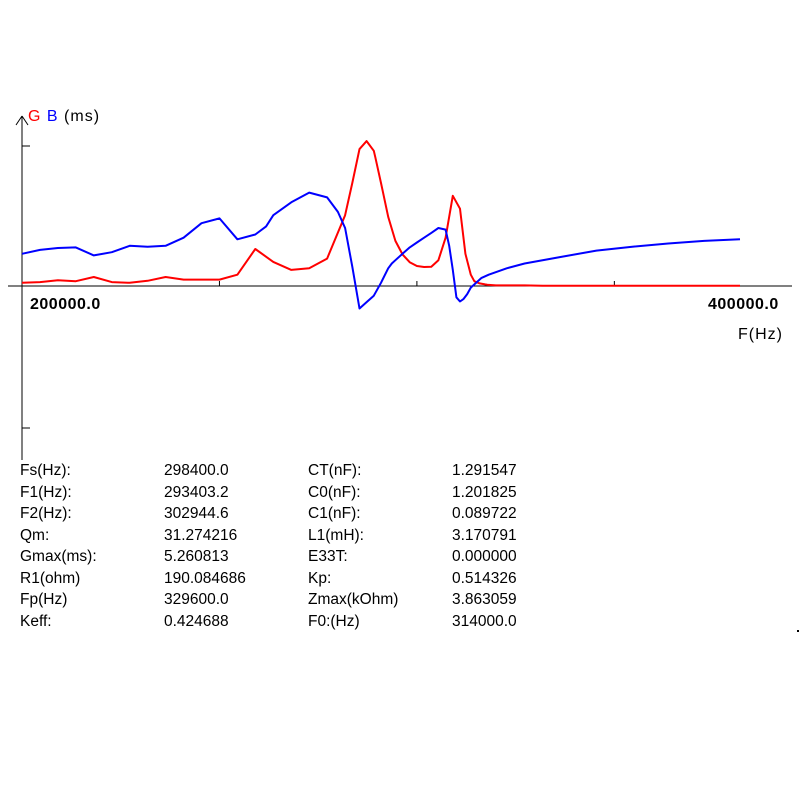  What do you see at coordinates (65, 304) in the screenshot?
I see `x-tick-label-min: 200000.0` at bounding box center [65, 304].